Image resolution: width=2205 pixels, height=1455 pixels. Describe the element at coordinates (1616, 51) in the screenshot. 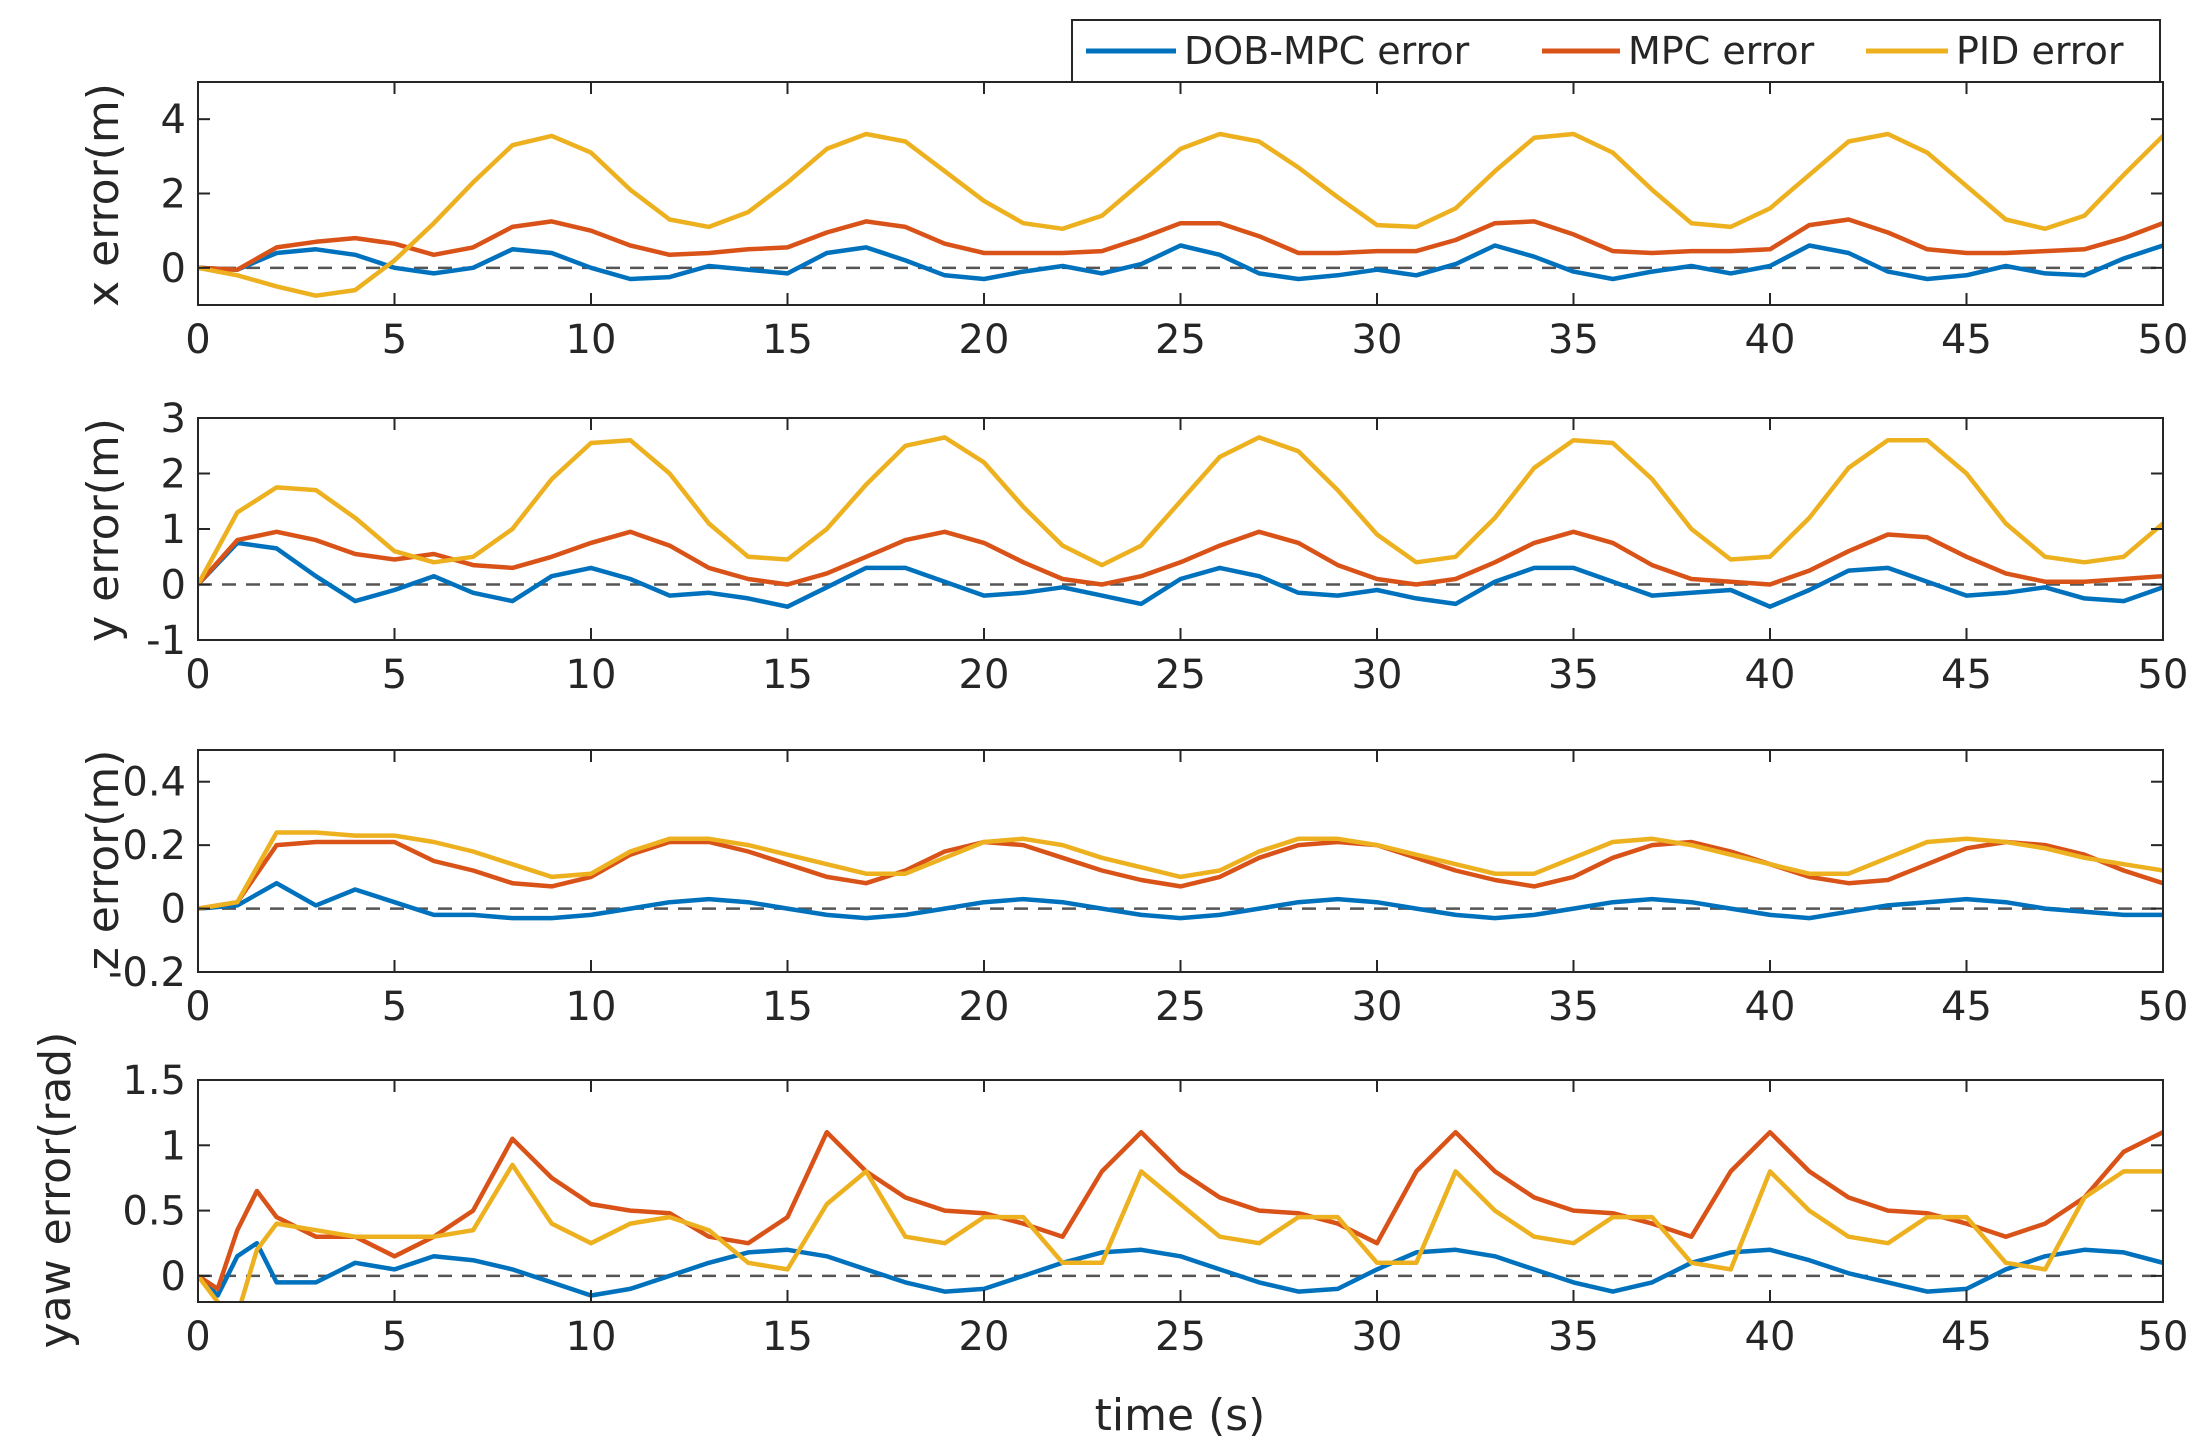

I see `legend: DOB-MPC error MPC error PID error` at that location.